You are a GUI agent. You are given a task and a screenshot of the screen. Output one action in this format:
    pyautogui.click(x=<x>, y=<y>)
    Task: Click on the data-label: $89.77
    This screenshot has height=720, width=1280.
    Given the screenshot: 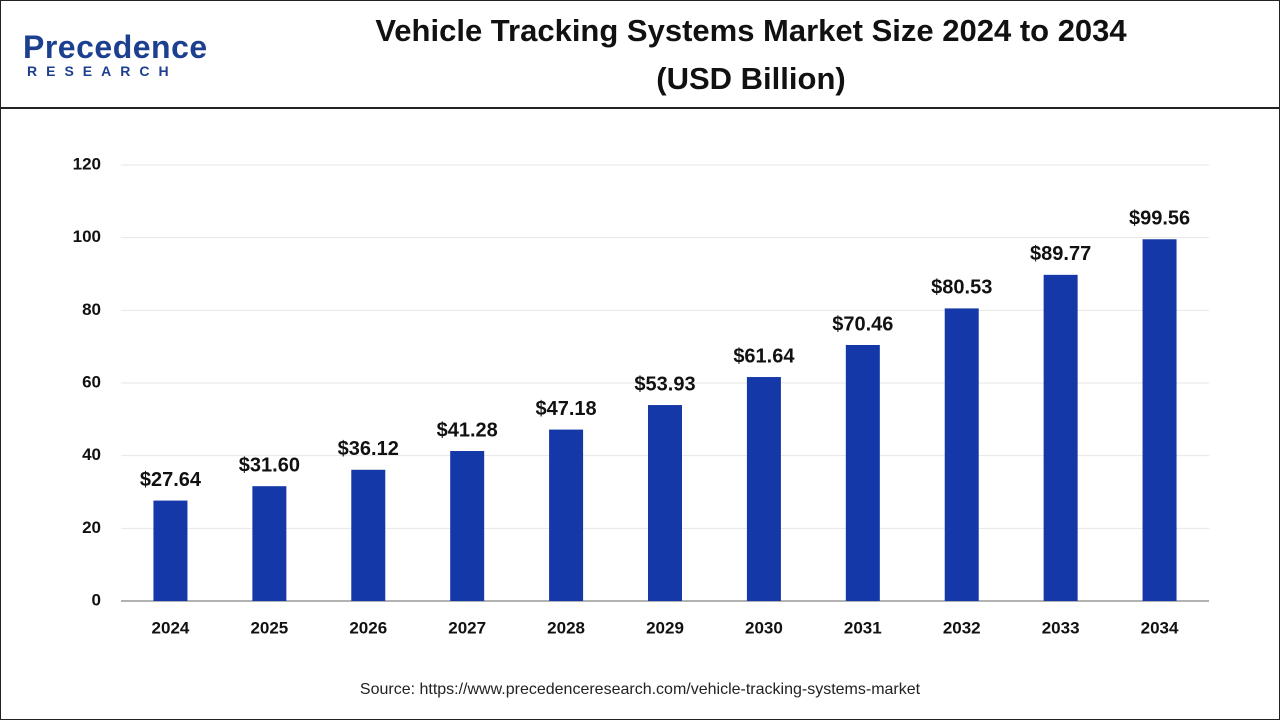 What is the action you would take?
    pyautogui.click(x=1060, y=254)
    